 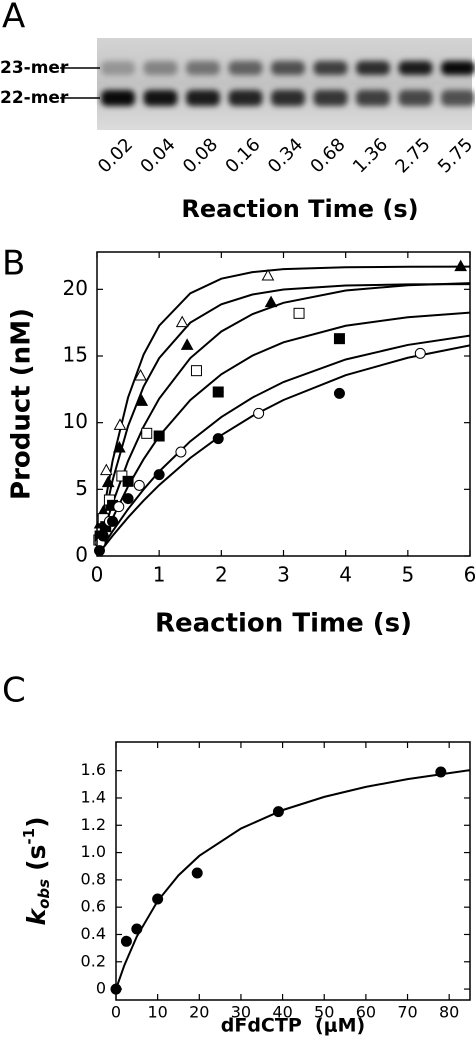 I want to click on y-tick-label: 1.2, so click(x=93, y=824).